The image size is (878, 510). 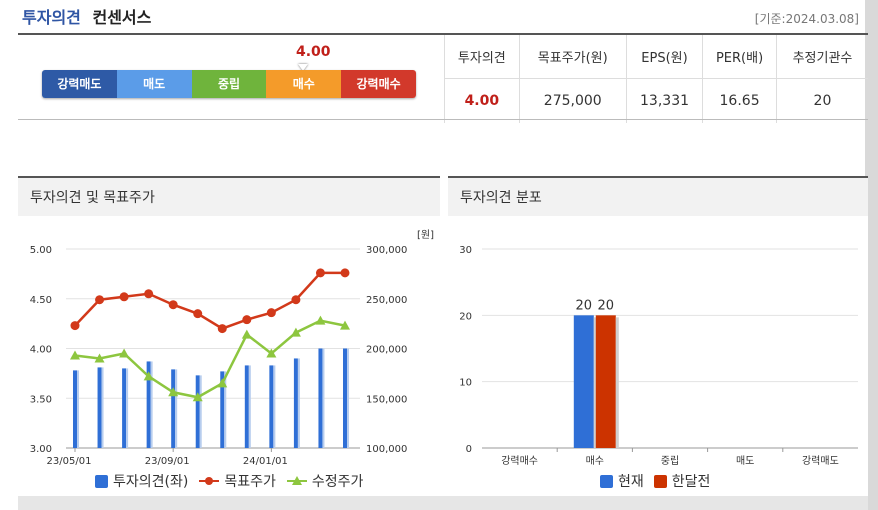 What do you see at coordinates (482, 57) in the screenshot?
I see `summary-header: 투자의견` at bounding box center [482, 57].